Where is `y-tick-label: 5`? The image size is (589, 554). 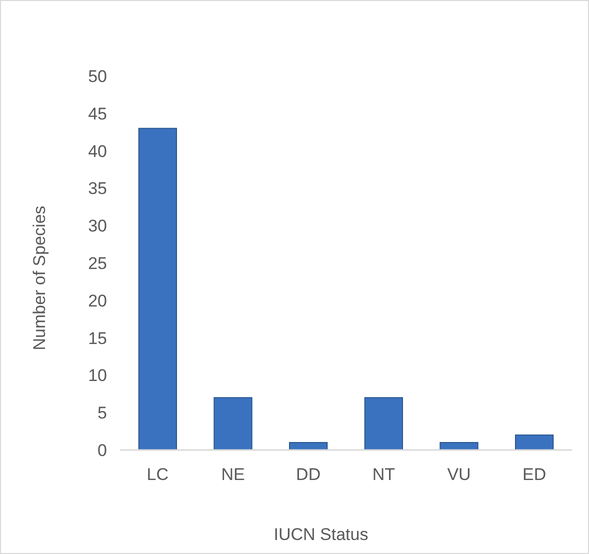 y-tick-label: 5 is located at coordinates (102, 413).